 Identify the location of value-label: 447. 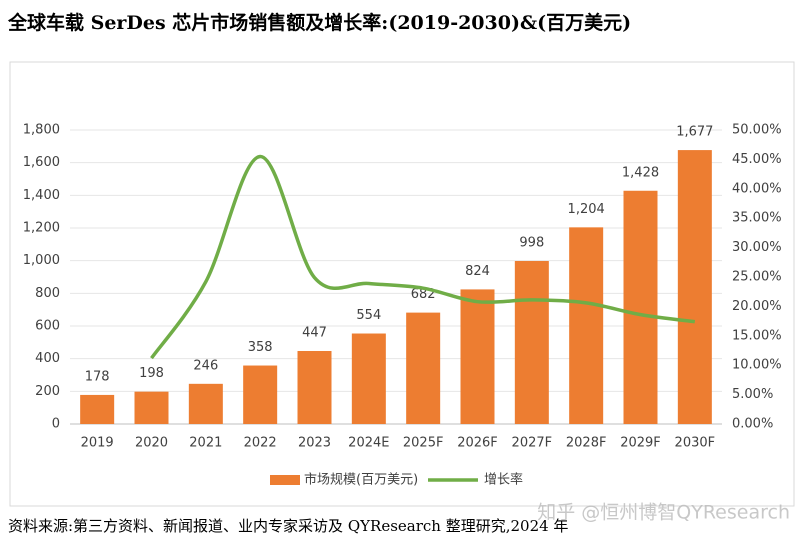
(314, 332).